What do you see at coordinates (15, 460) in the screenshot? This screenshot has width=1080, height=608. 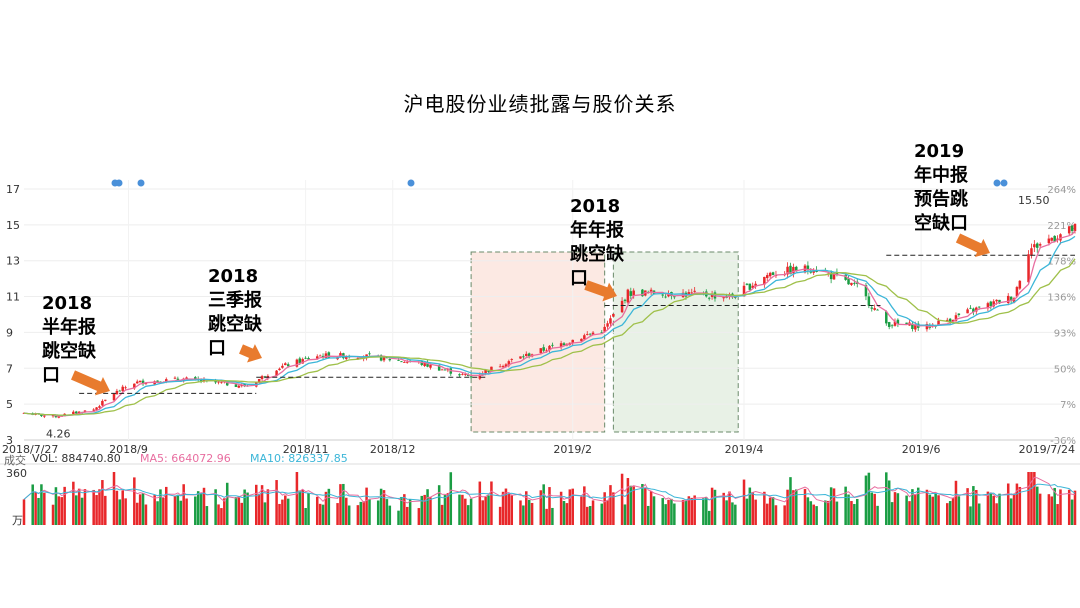 I see `volume-label: 成交` at bounding box center [15, 460].